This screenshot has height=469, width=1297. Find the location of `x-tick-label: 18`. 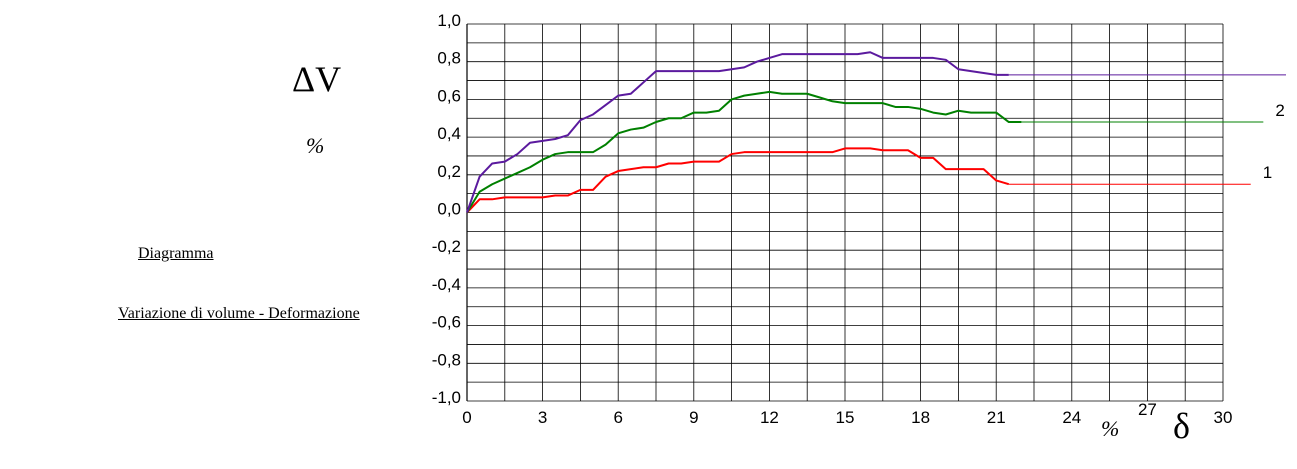

x-tick-label: 18 is located at coordinates (920, 417).